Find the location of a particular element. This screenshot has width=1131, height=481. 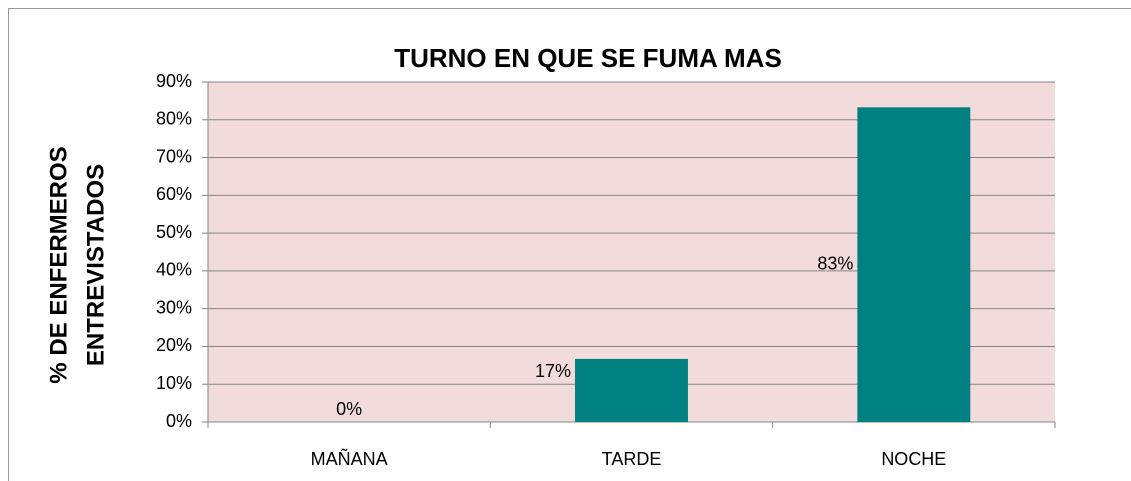

data-label: 0% is located at coordinates (349, 409).